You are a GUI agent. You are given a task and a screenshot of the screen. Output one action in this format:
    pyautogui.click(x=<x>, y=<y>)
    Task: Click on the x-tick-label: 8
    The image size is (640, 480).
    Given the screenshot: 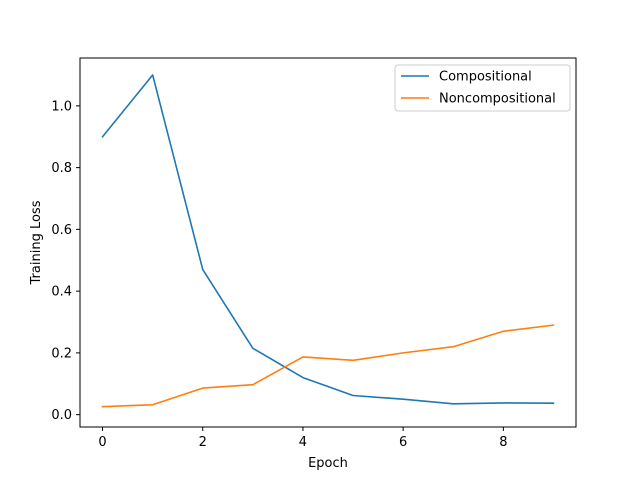 What is the action you would take?
    pyautogui.click(x=503, y=442)
    